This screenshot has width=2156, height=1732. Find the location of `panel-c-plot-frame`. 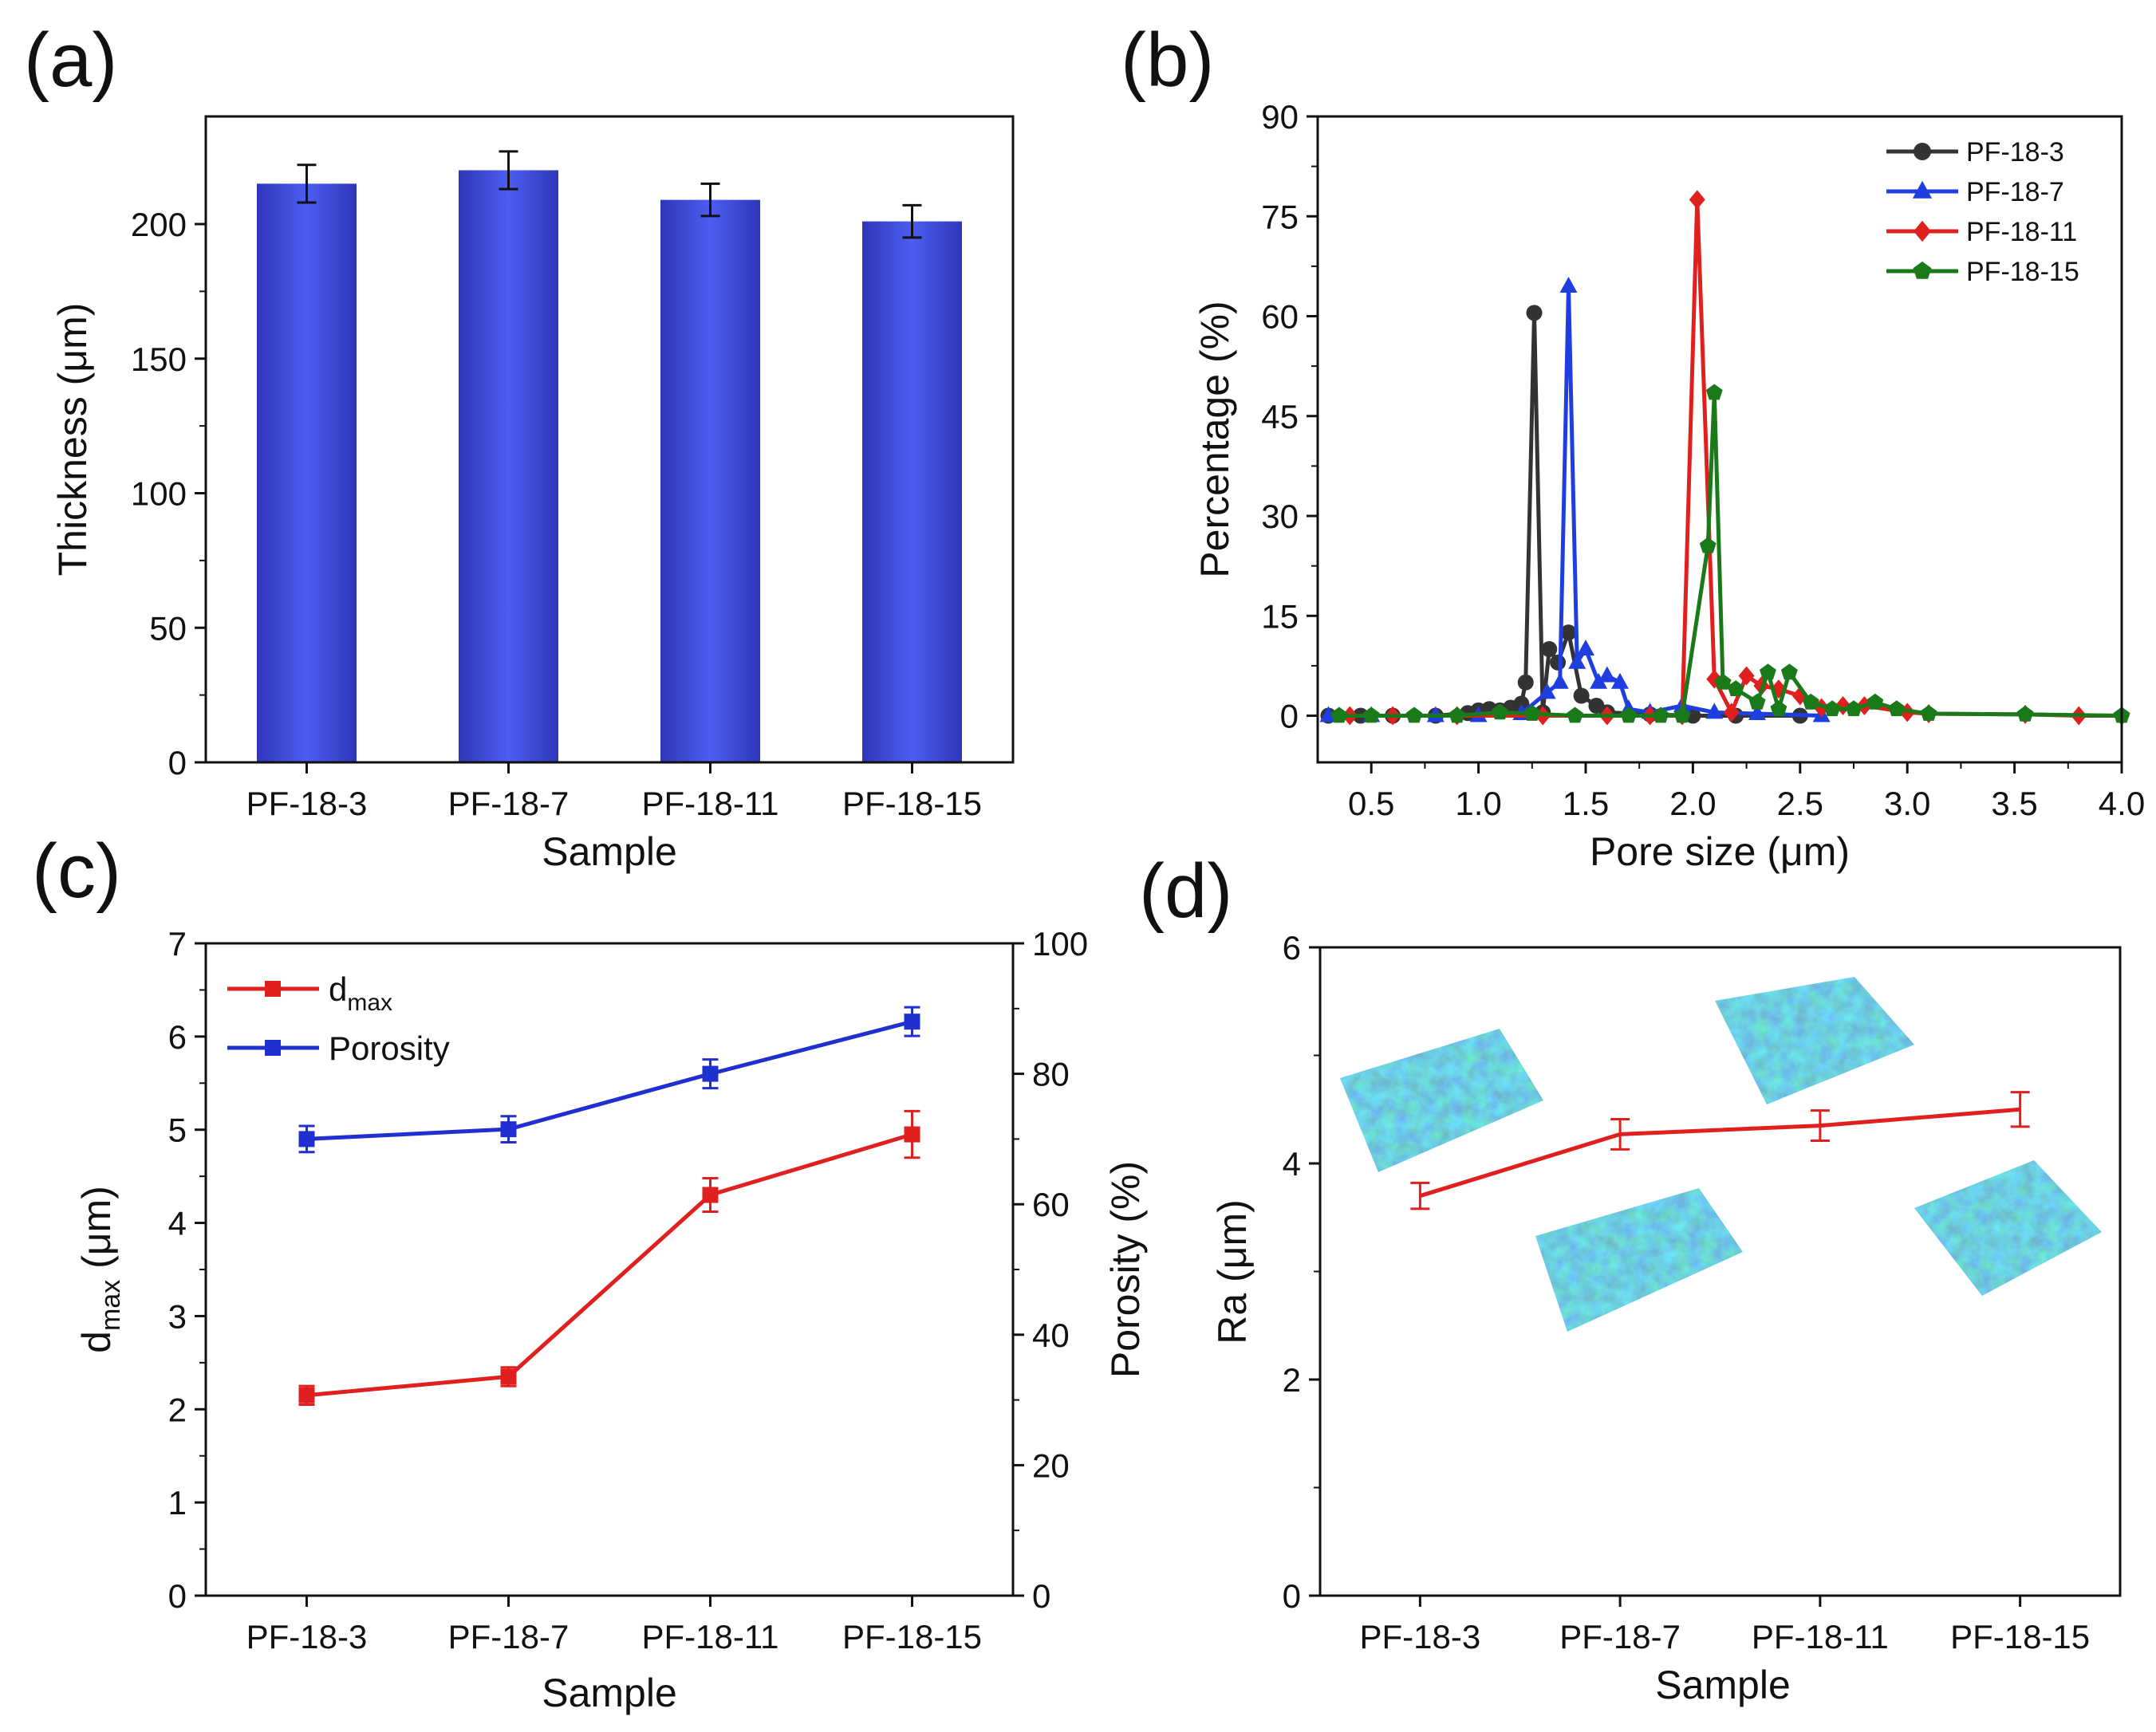

panel-c-plot-frame is located at coordinates (609, 1269).